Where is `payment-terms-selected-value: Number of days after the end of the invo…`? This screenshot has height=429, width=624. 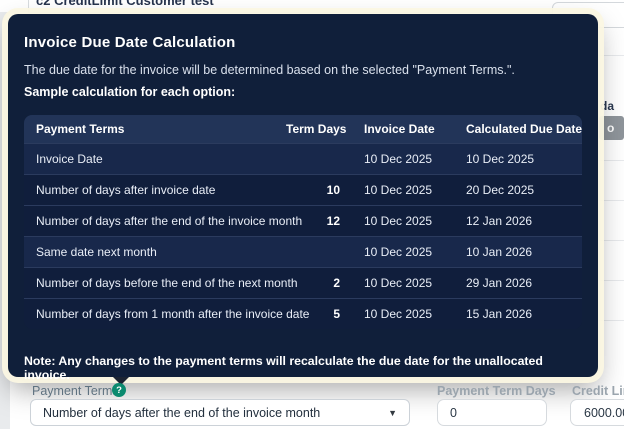 payment-terms-selected-value: Number of days after the end of the invo… is located at coordinates (182, 412).